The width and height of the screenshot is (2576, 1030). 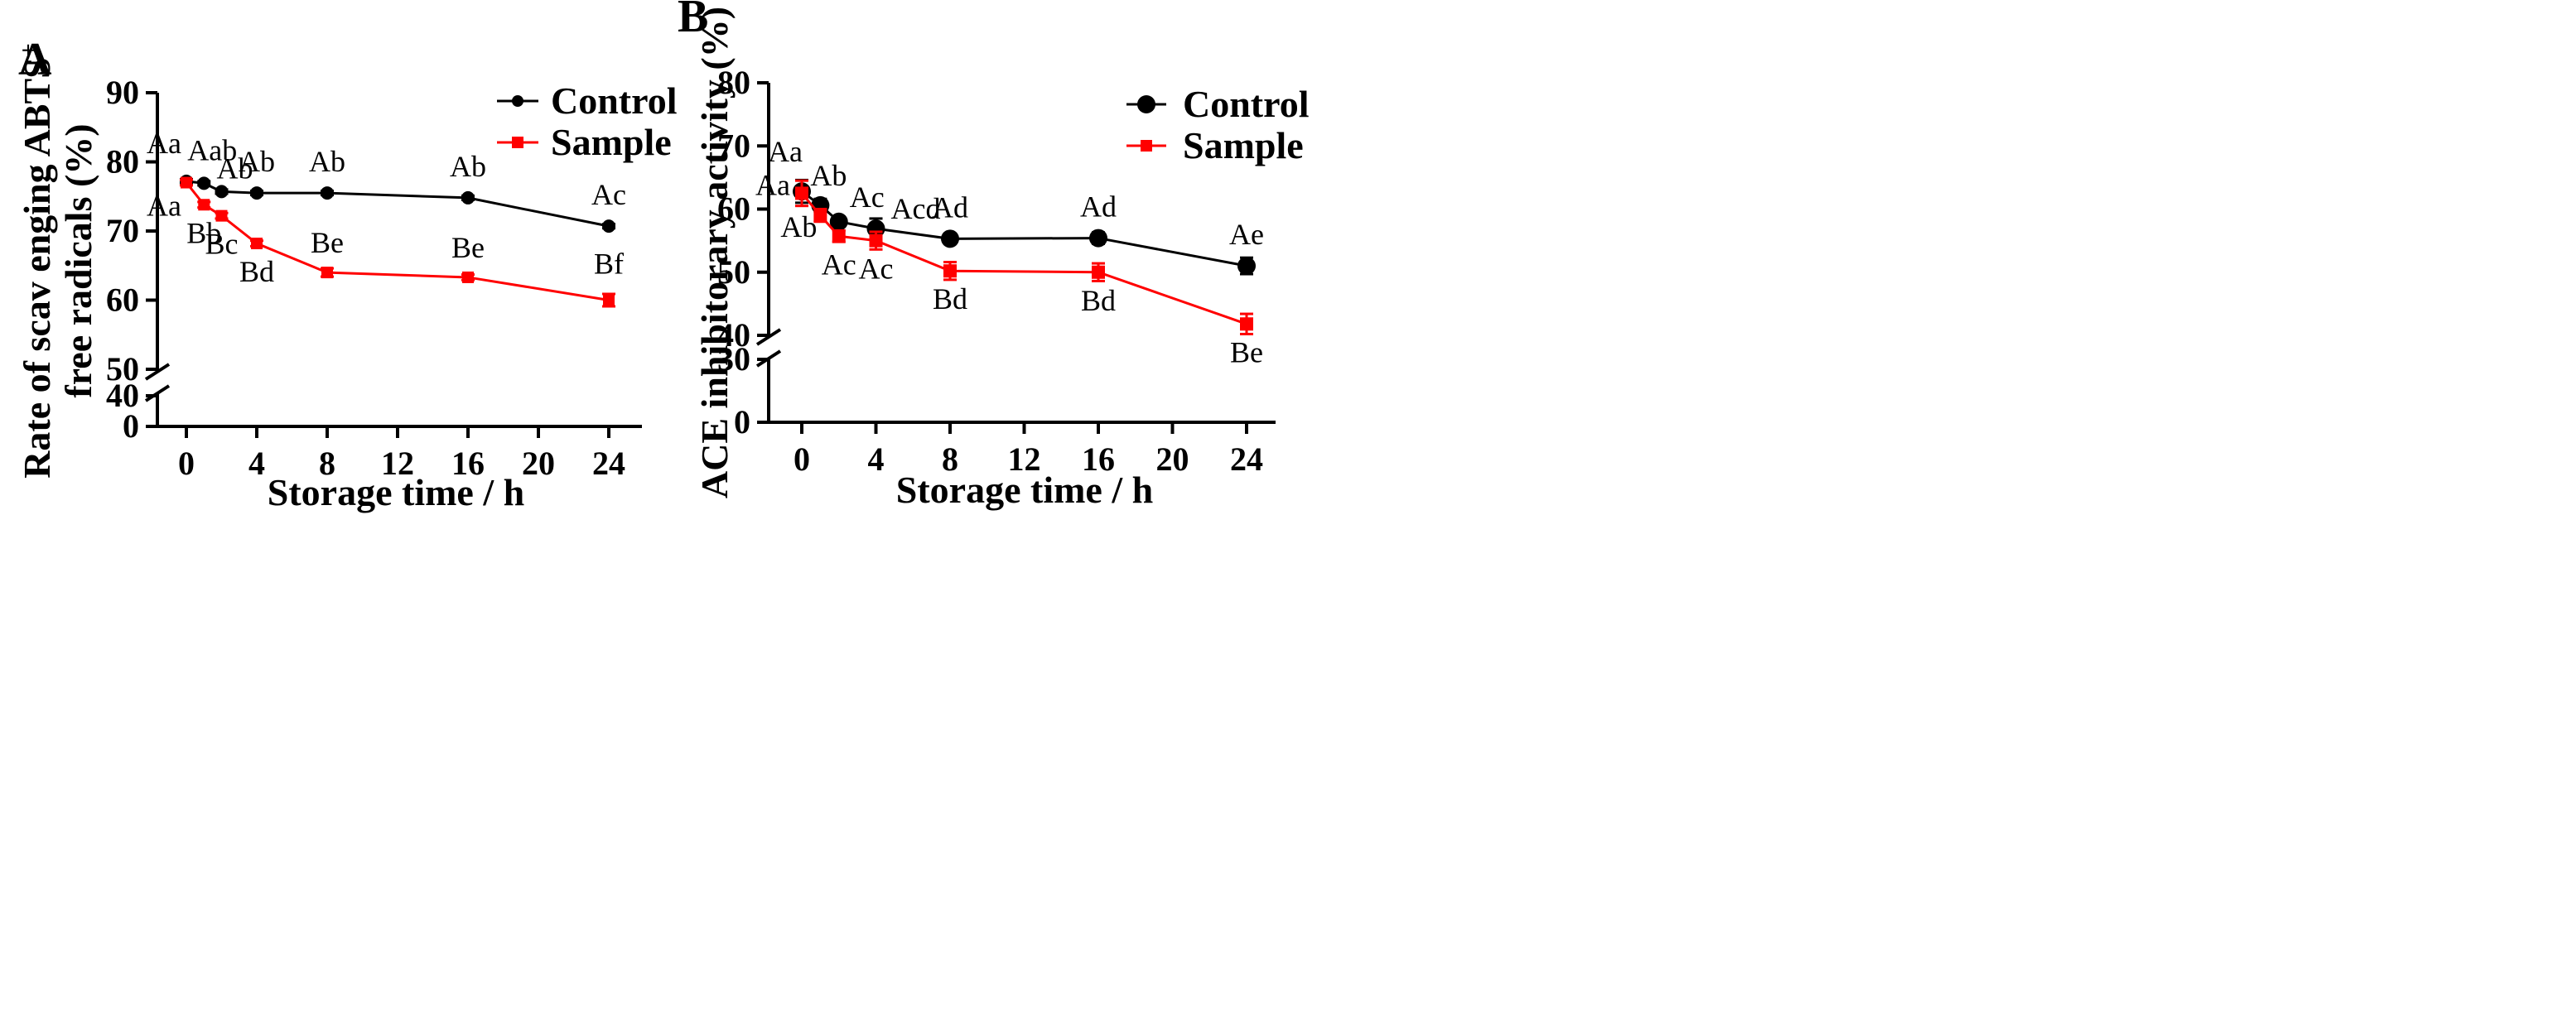 What do you see at coordinates (157, 372) in the screenshot?
I see `axis-break-mark` at bounding box center [157, 372].